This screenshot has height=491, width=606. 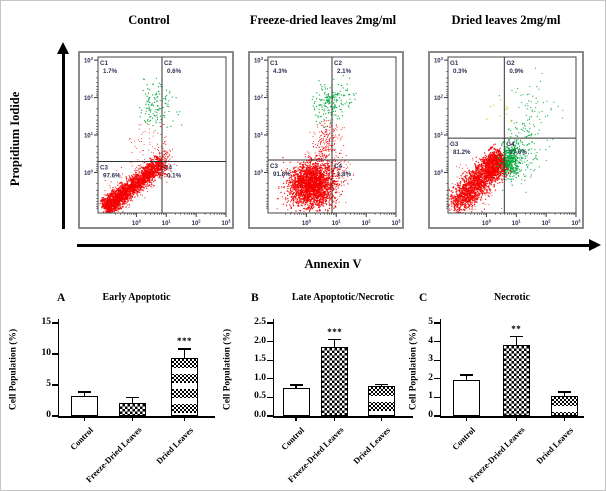 I want to click on y-tick-label: 15, so click(x=46, y=322).